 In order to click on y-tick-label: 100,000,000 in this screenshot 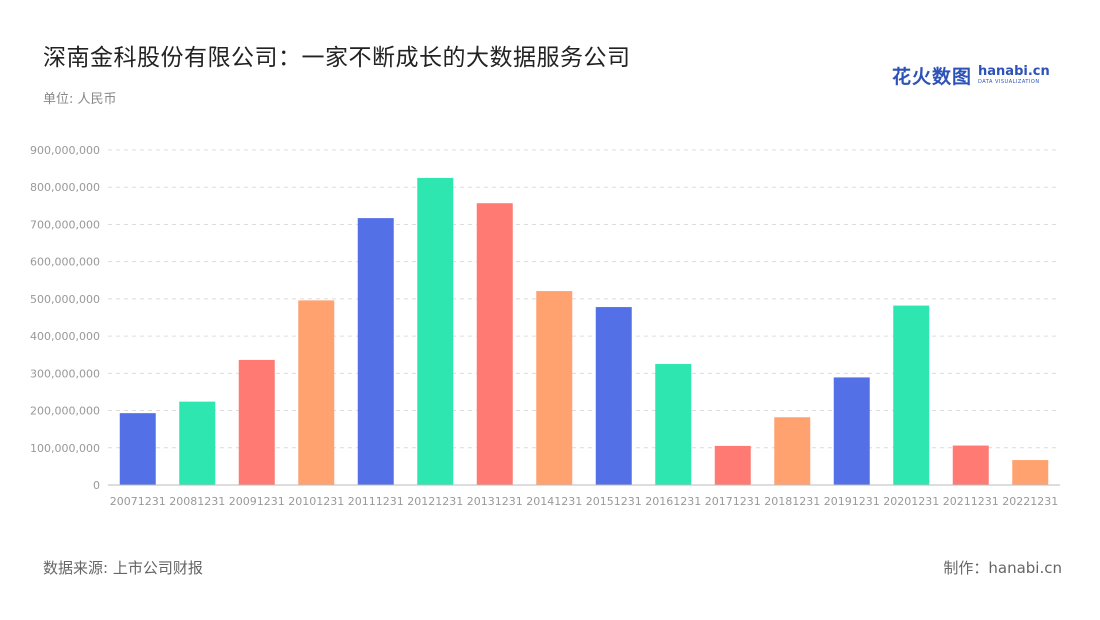, I will do `click(65, 448)`.